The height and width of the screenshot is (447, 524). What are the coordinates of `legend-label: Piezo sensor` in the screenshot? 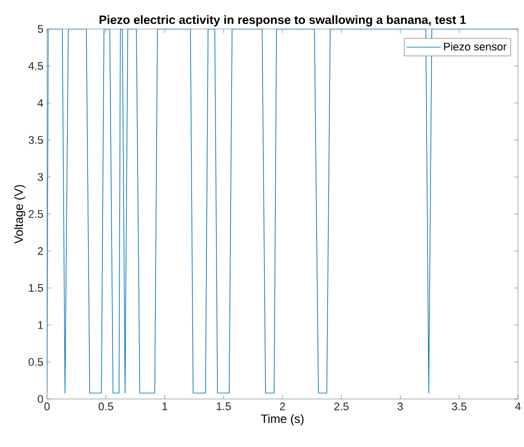 It's located at (475, 46).